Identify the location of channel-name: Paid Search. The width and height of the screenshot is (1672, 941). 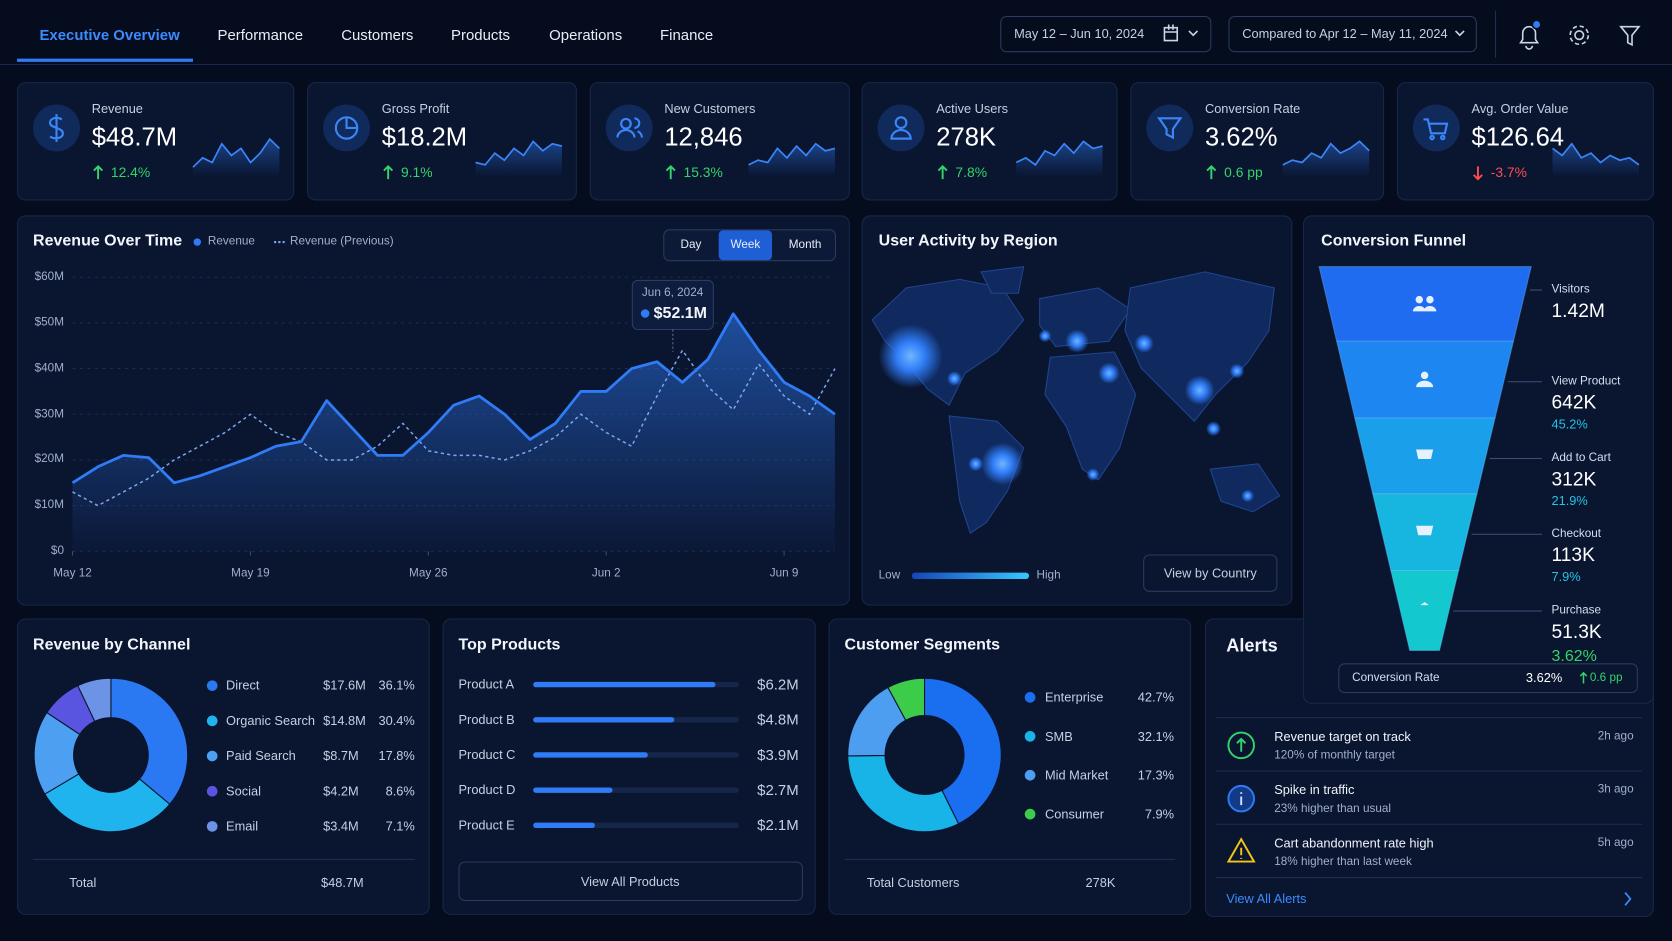
(261, 756).